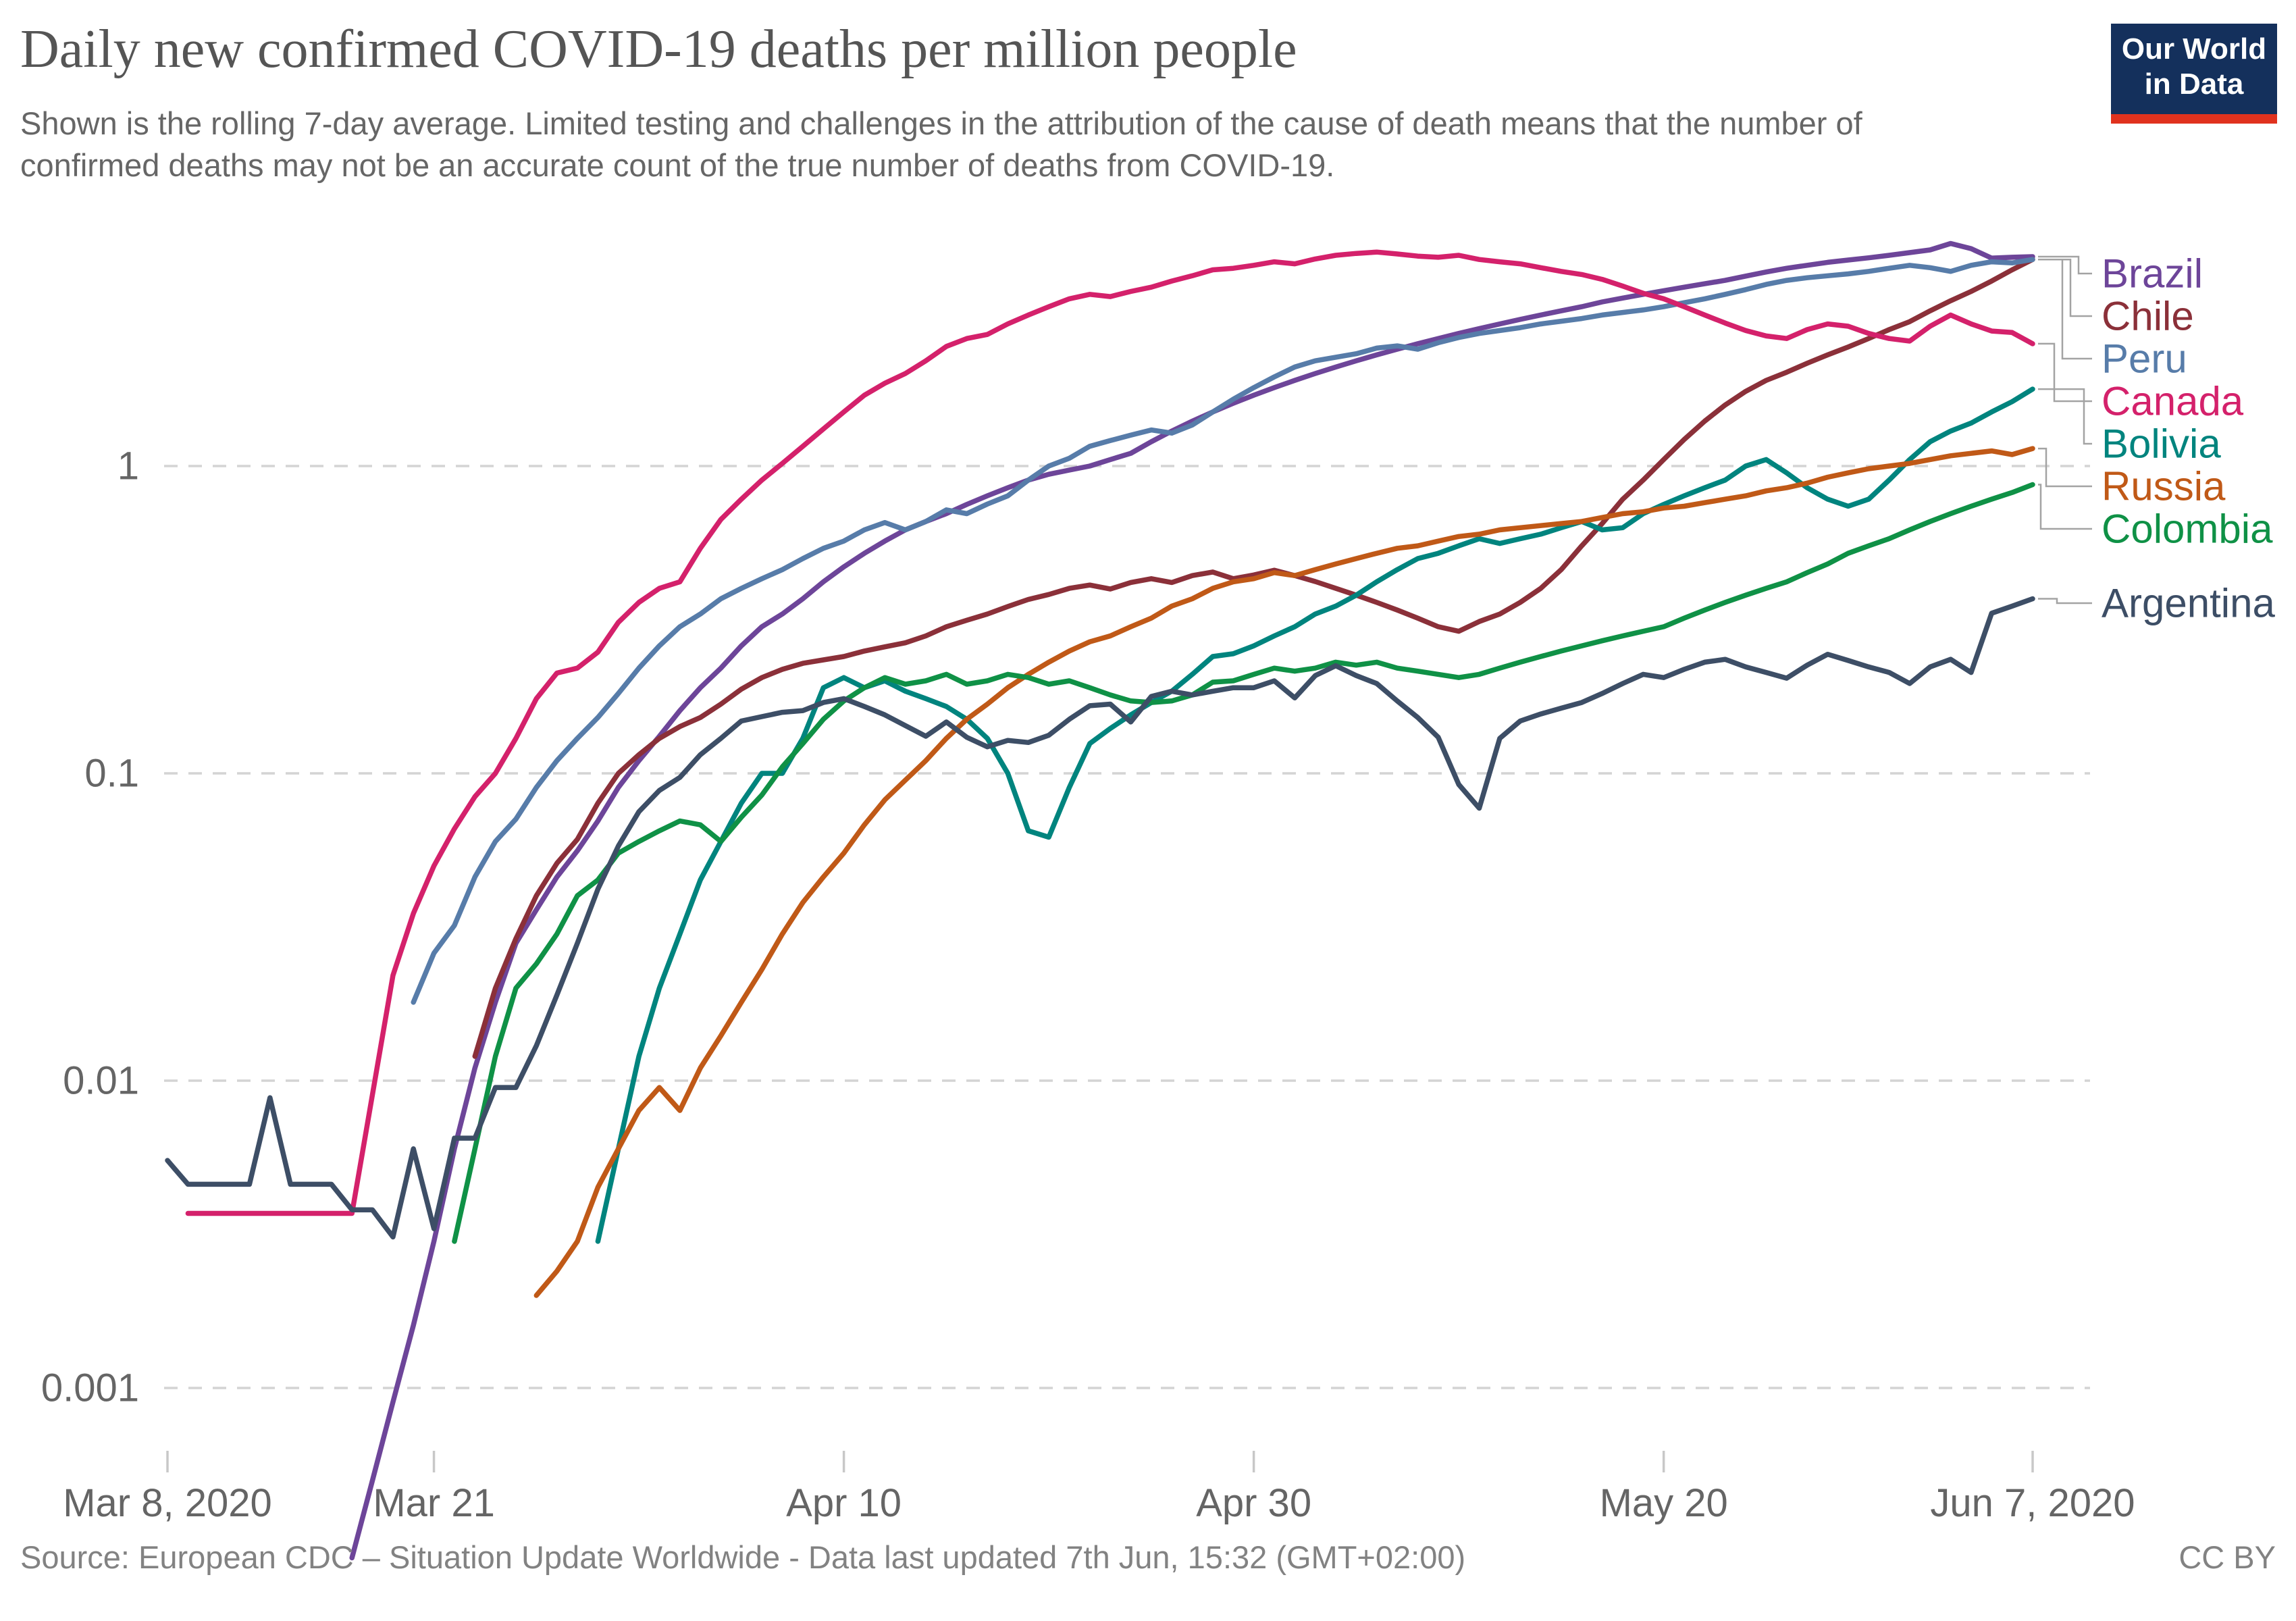 The width and height of the screenshot is (2296, 1621). What do you see at coordinates (2227, 1557) in the screenshot?
I see `license-badge: CC BY` at bounding box center [2227, 1557].